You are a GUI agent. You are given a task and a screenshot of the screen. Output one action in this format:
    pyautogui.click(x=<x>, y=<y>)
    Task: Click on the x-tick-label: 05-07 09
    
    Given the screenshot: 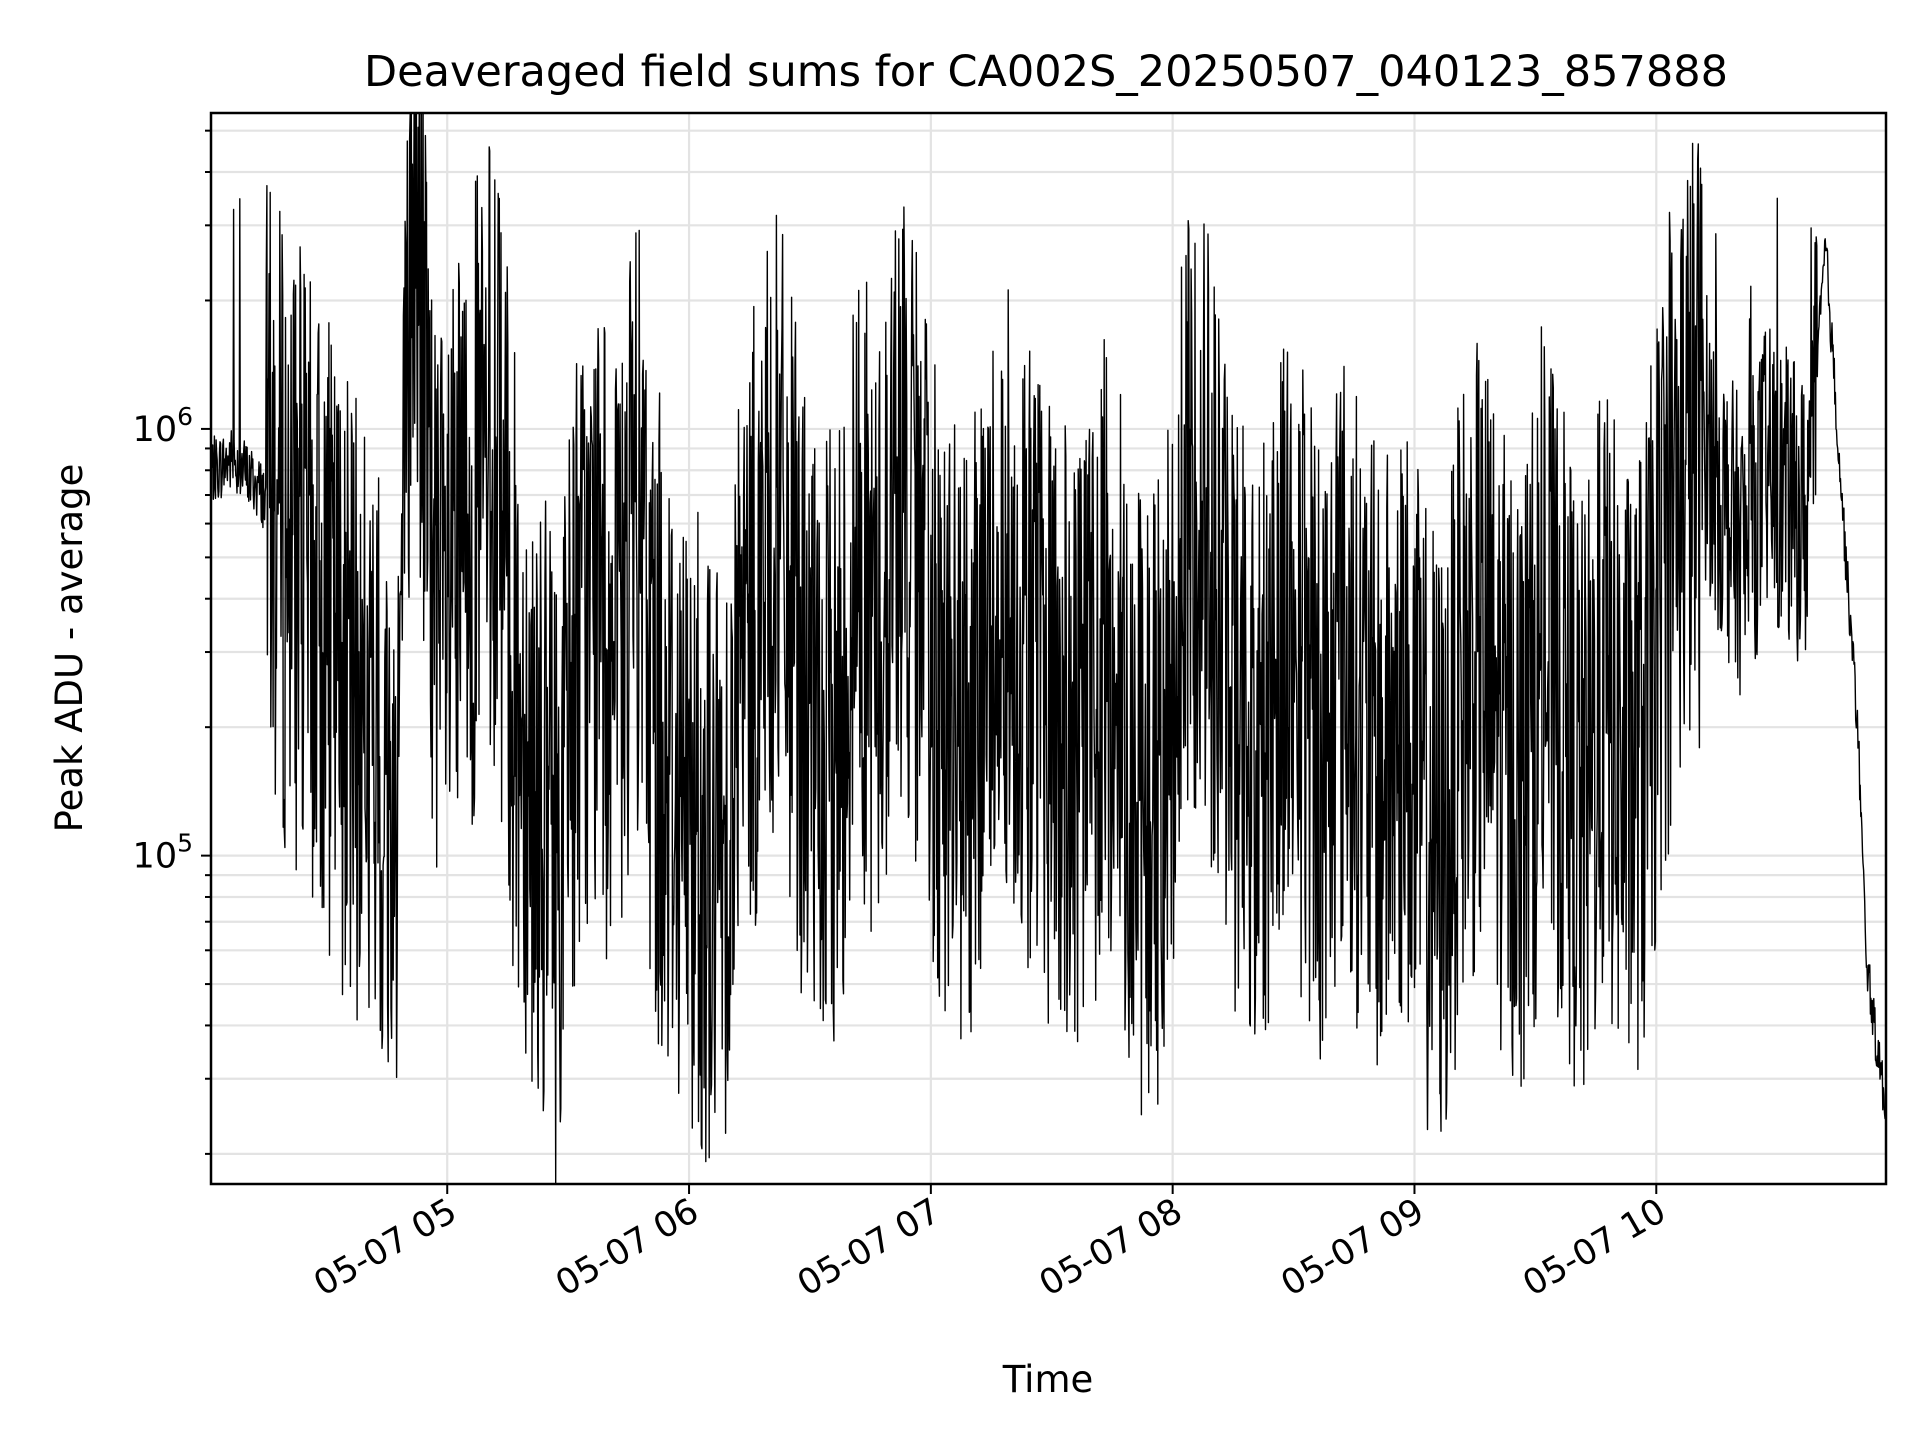 What is the action you would take?
    pyautogui.click(x=1353, y=1247)
    